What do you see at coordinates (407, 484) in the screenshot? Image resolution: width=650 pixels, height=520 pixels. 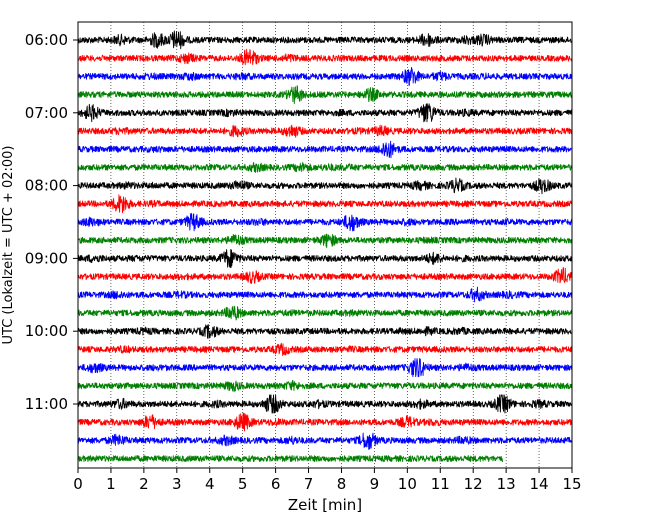 I see `x-tick-label: 10` at bounding box center [407, 484].